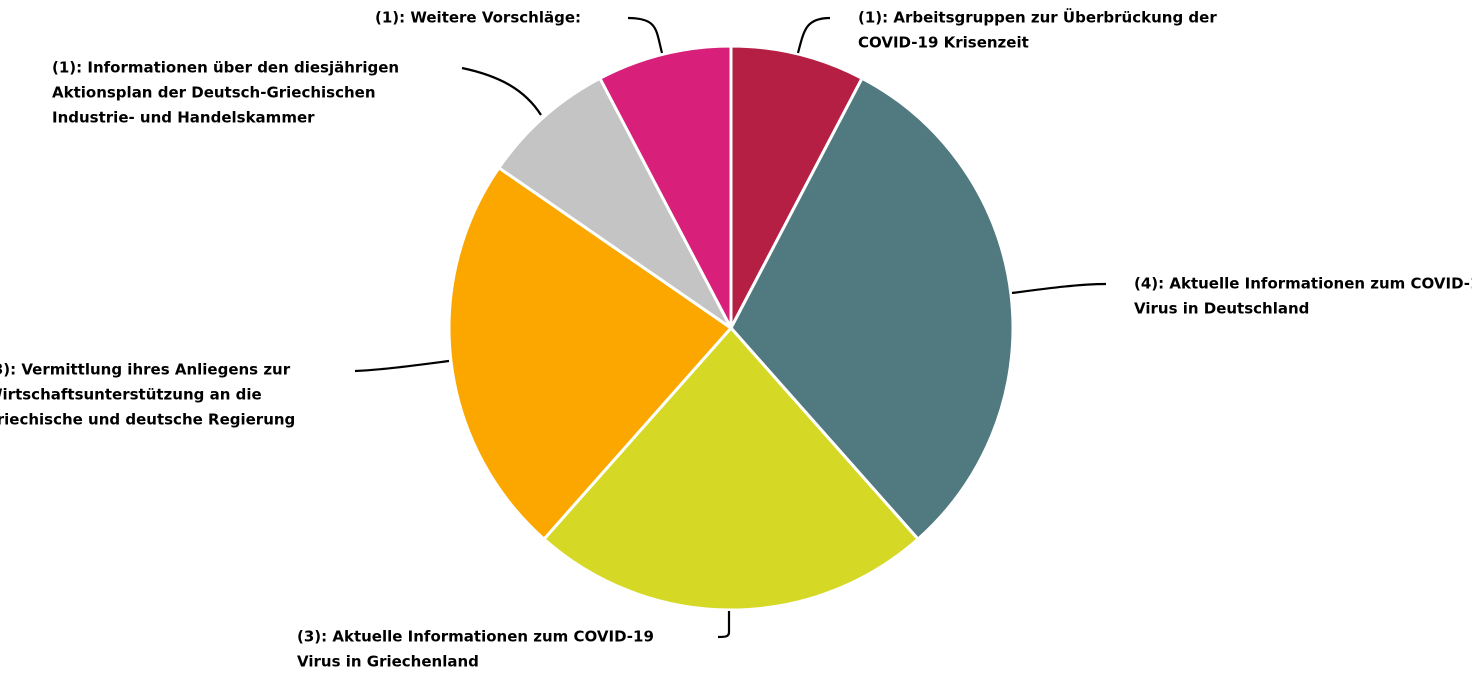 This screenshot has width=1472, height=673. Describe the element at coordinates (147, 420) in the screenshot. I see `slice-label: griechische und deutsche Regierung` at that location.